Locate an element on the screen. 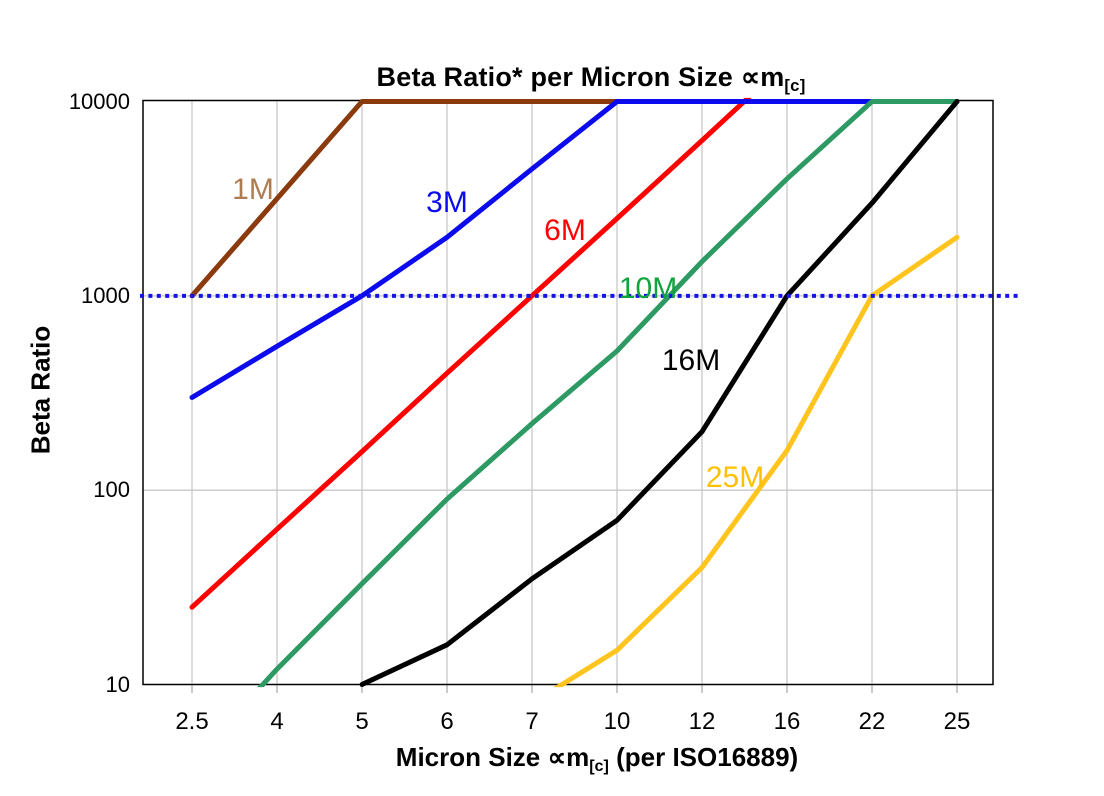  series-label-16M: 16M is located at coordinates (691, 360).